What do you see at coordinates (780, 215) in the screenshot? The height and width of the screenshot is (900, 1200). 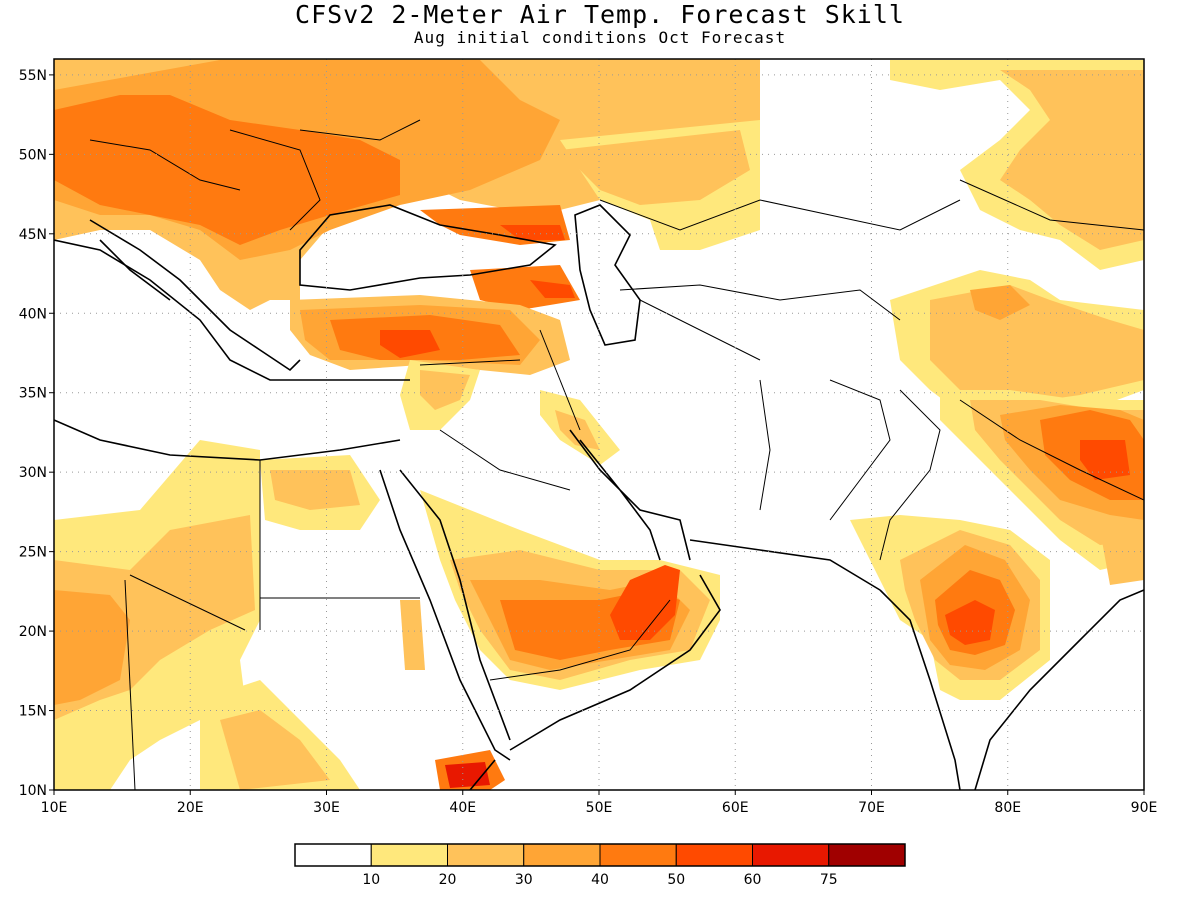 I see `border-kazakhstan-russia` at bounding box center [780, 215].